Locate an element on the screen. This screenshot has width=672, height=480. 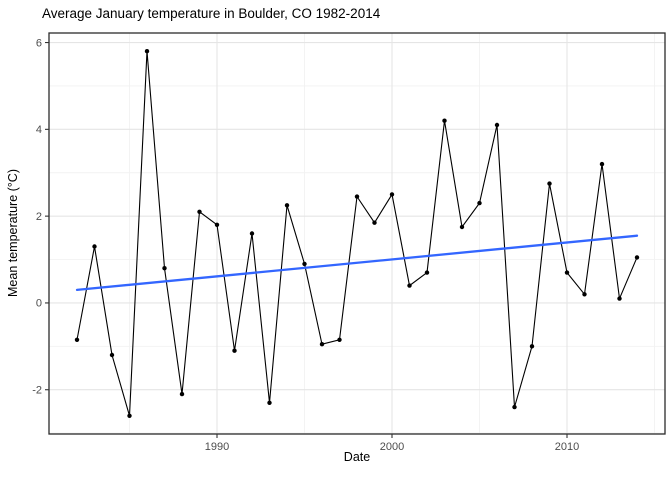
trend-line is located at coordinates (357, 263).